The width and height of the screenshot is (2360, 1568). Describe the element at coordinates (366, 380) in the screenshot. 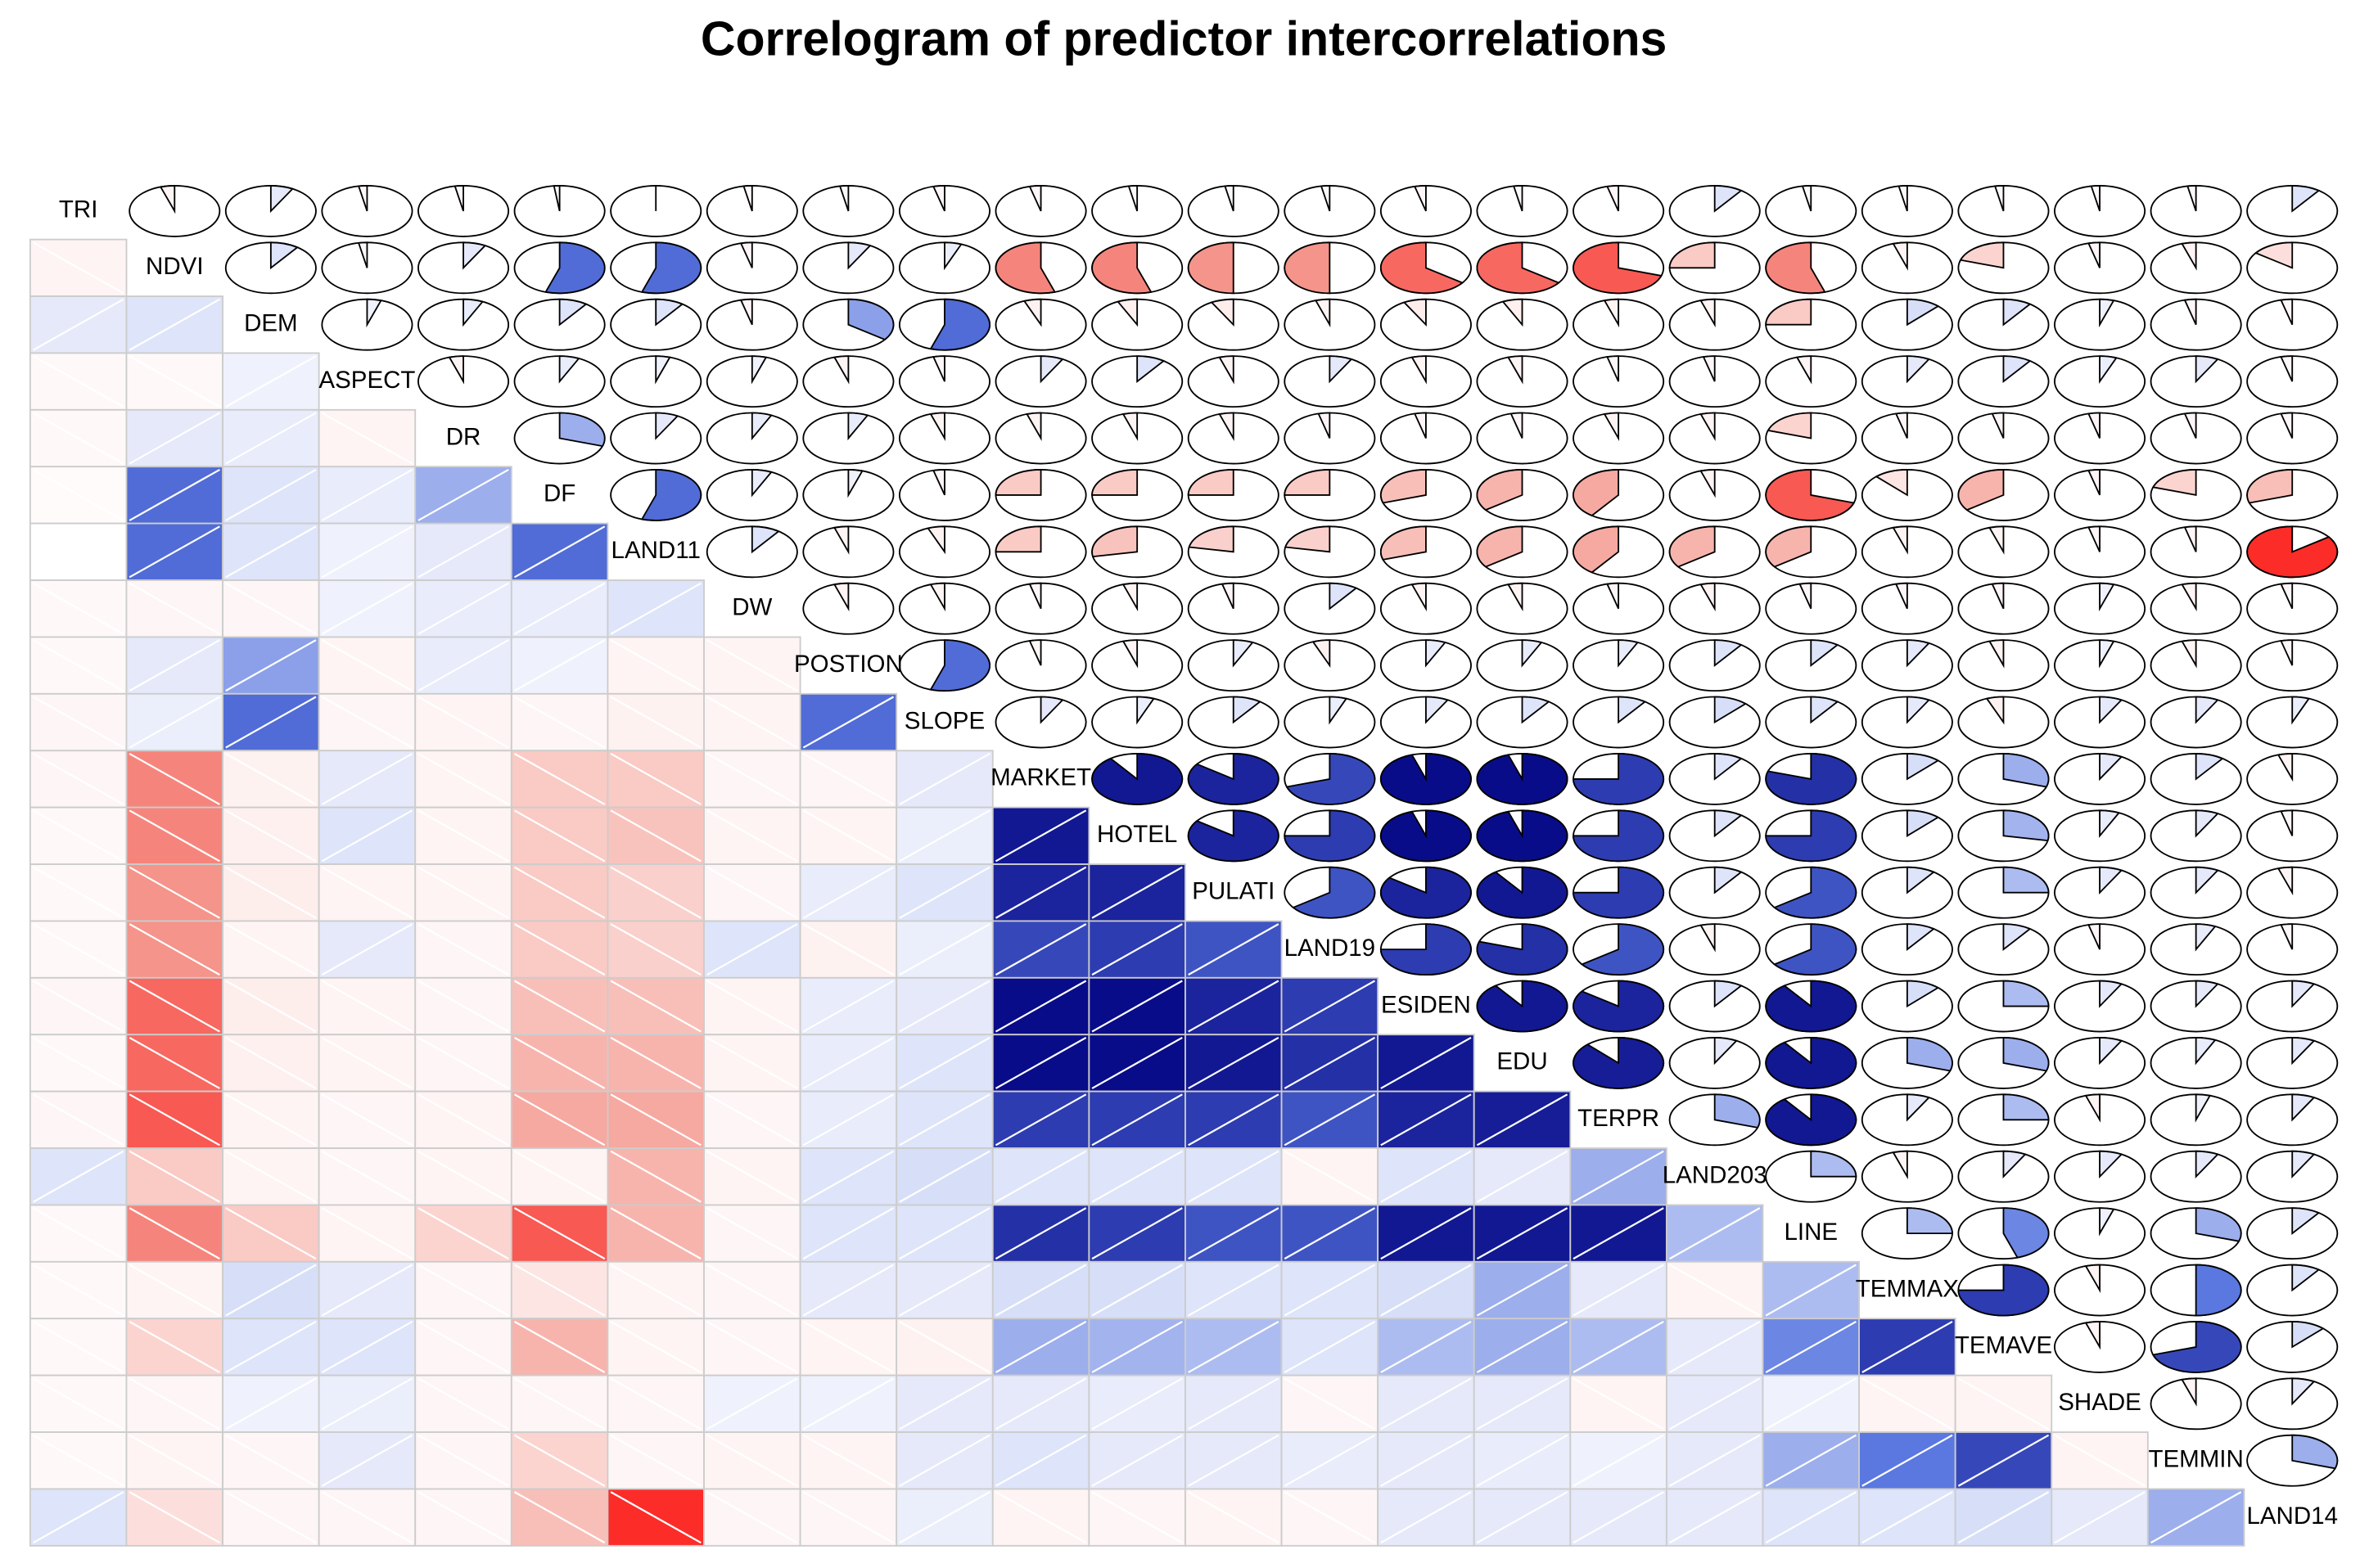

I see `variable-label: ASPECT` at that location.